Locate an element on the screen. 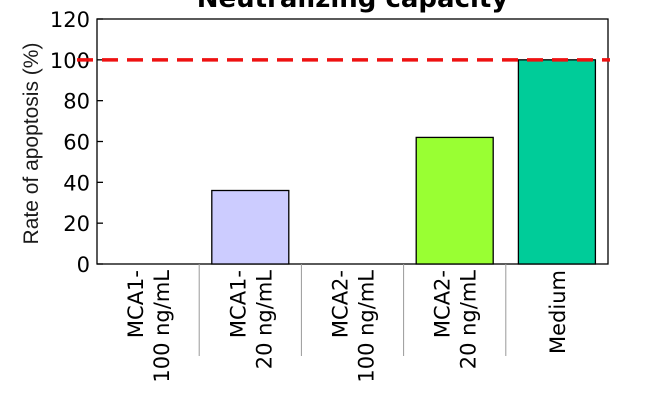 This screenshot has height=419, width=662. y-tick-label: 20 is located at coordinates (76, 224).